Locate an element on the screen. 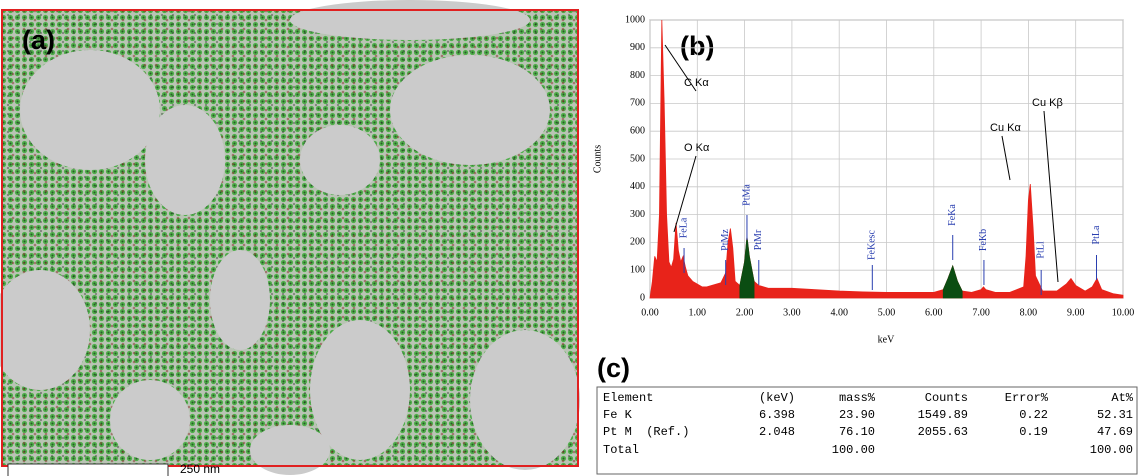  x-tick-label: 5.00 is located at coordinates (887, 312).